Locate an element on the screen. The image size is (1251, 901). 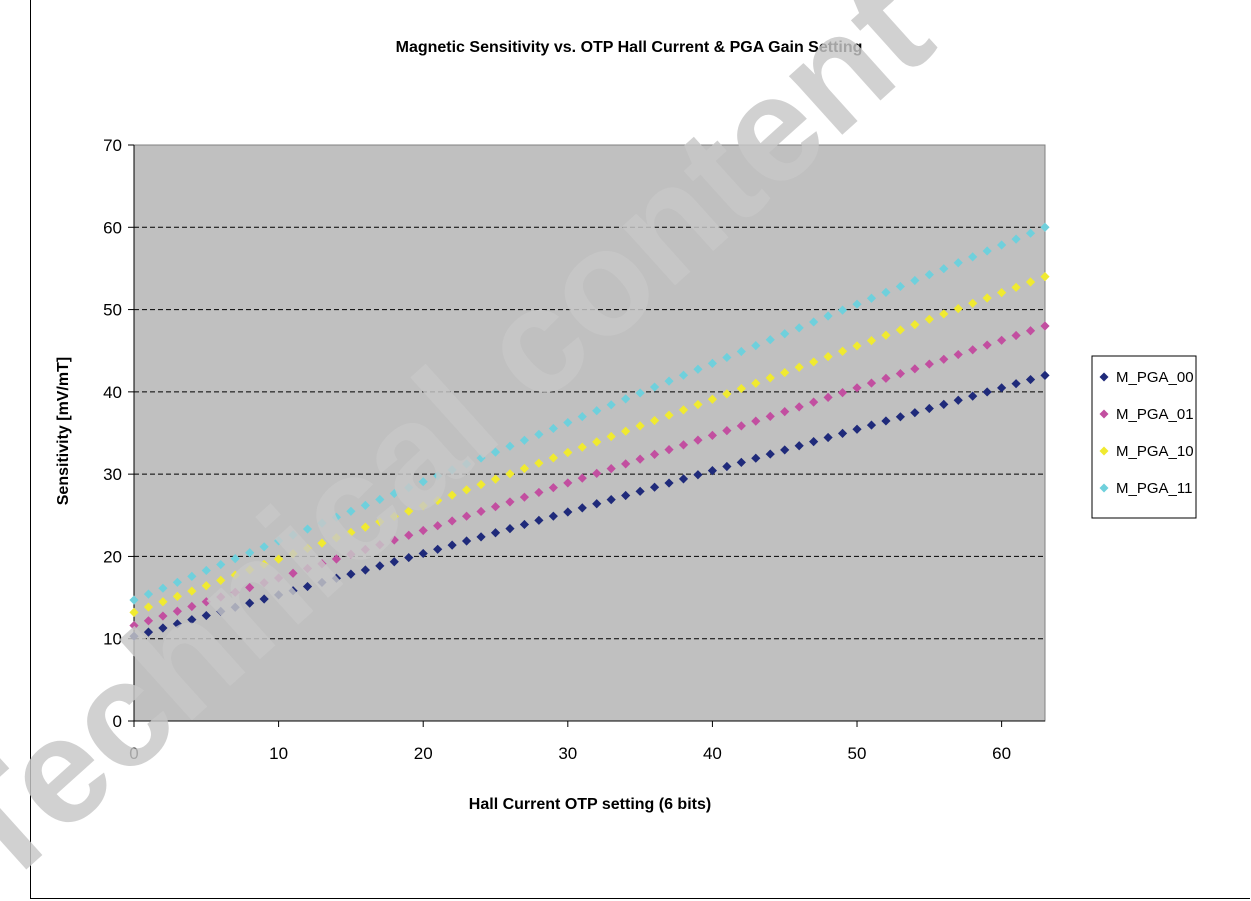
legend-box is located at coordinates (1144, 437).